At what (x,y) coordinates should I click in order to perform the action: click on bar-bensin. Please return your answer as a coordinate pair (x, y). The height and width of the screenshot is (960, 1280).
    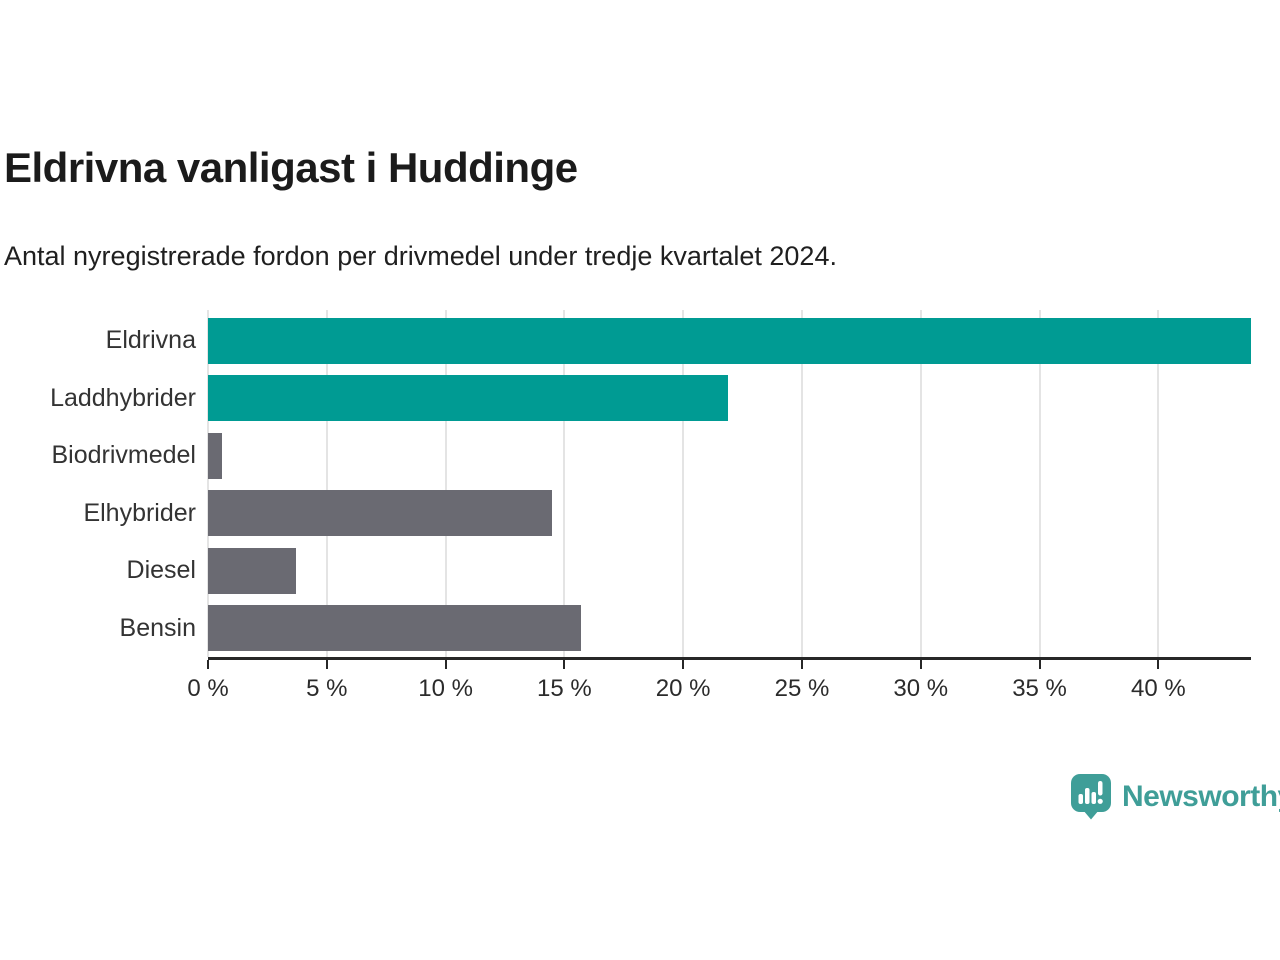
    Looking at the image, I should click on (394, 628).